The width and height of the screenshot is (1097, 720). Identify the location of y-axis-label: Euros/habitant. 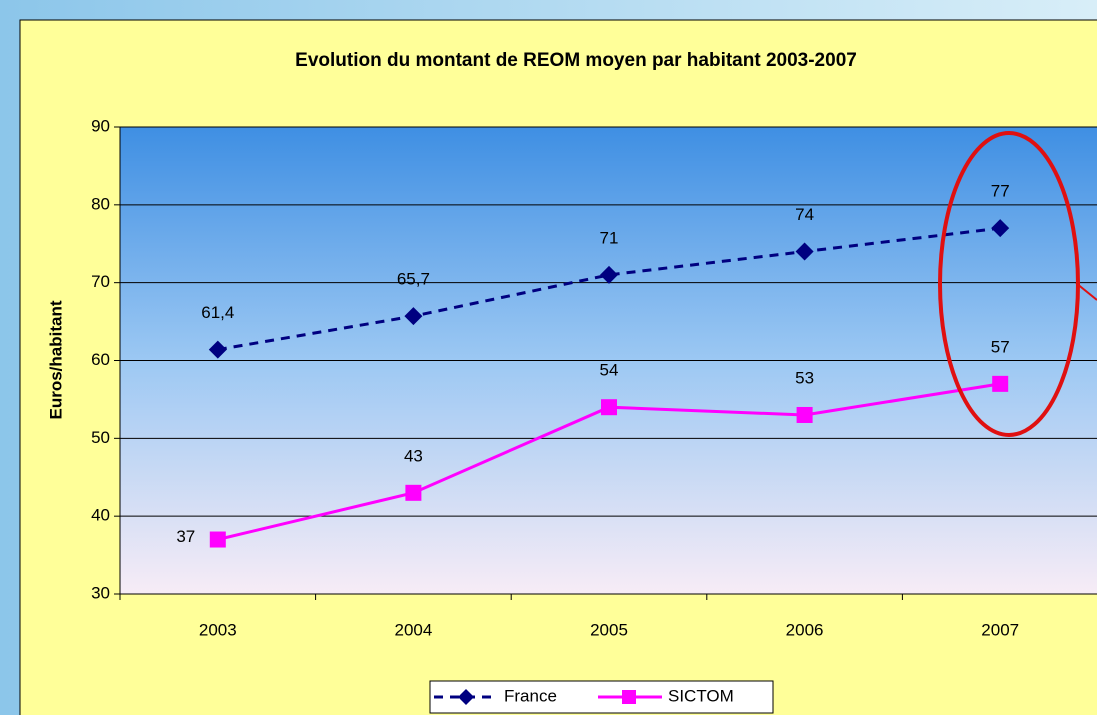
(55, 359).